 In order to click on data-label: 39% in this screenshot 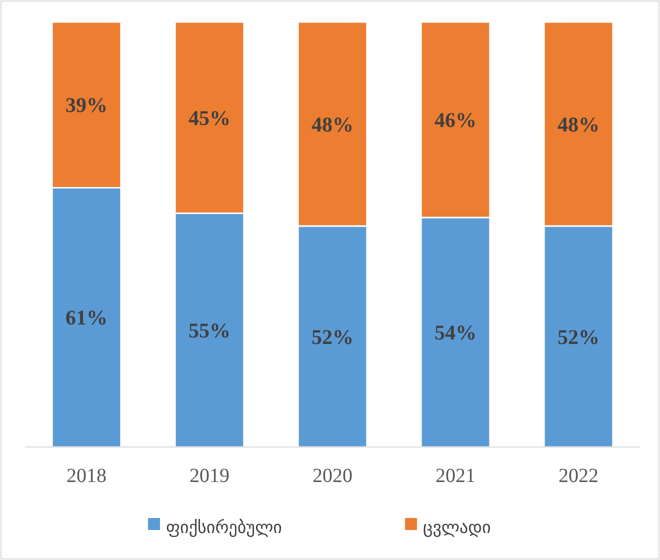, I will do `click(87, 105)`.